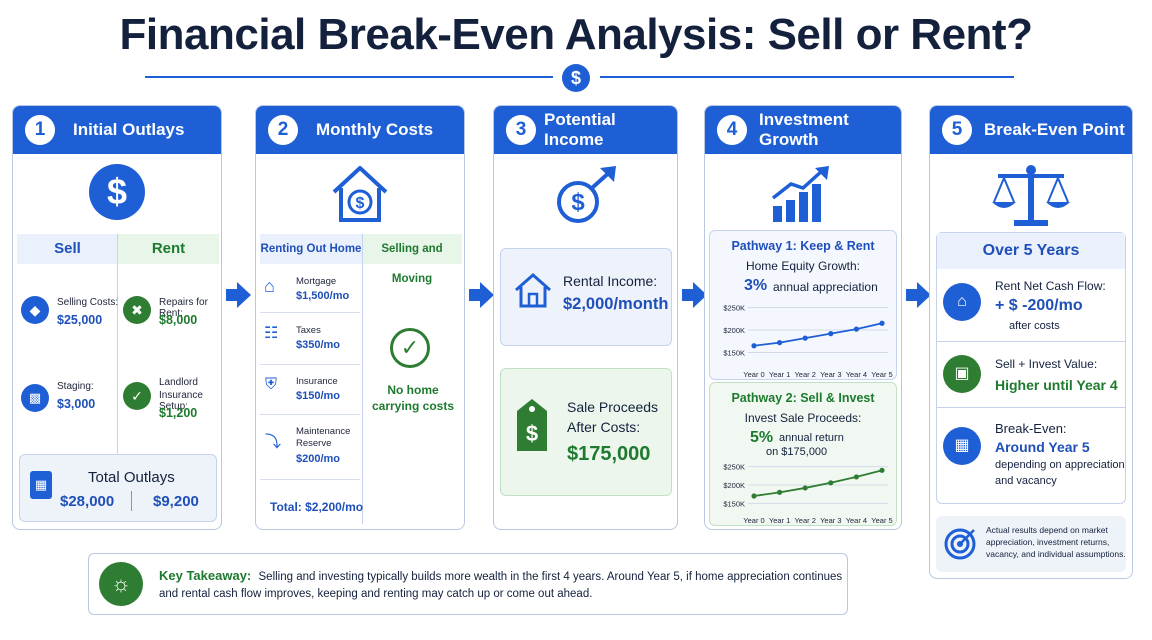  Describe the element at coordinates (753, 374) in the screenshot. I see `x-tick-label: Year 0` at that location.